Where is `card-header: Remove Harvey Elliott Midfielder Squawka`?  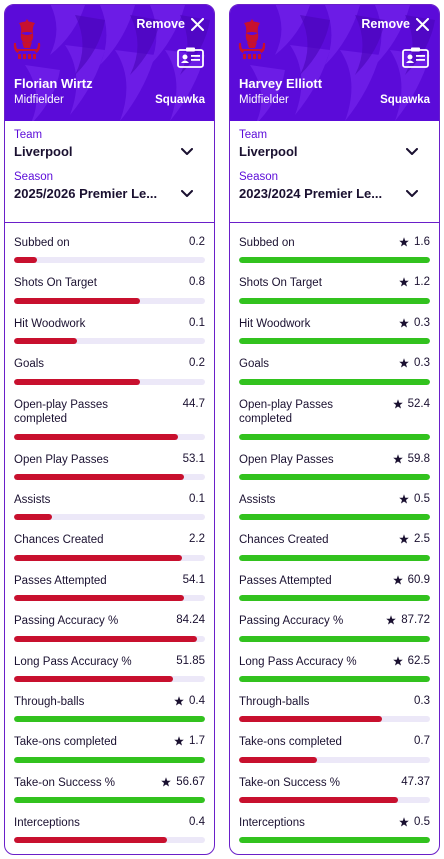 card-header: Remove Harvey Elliott Midfielder Squawka is located at coordinates (334, 63).